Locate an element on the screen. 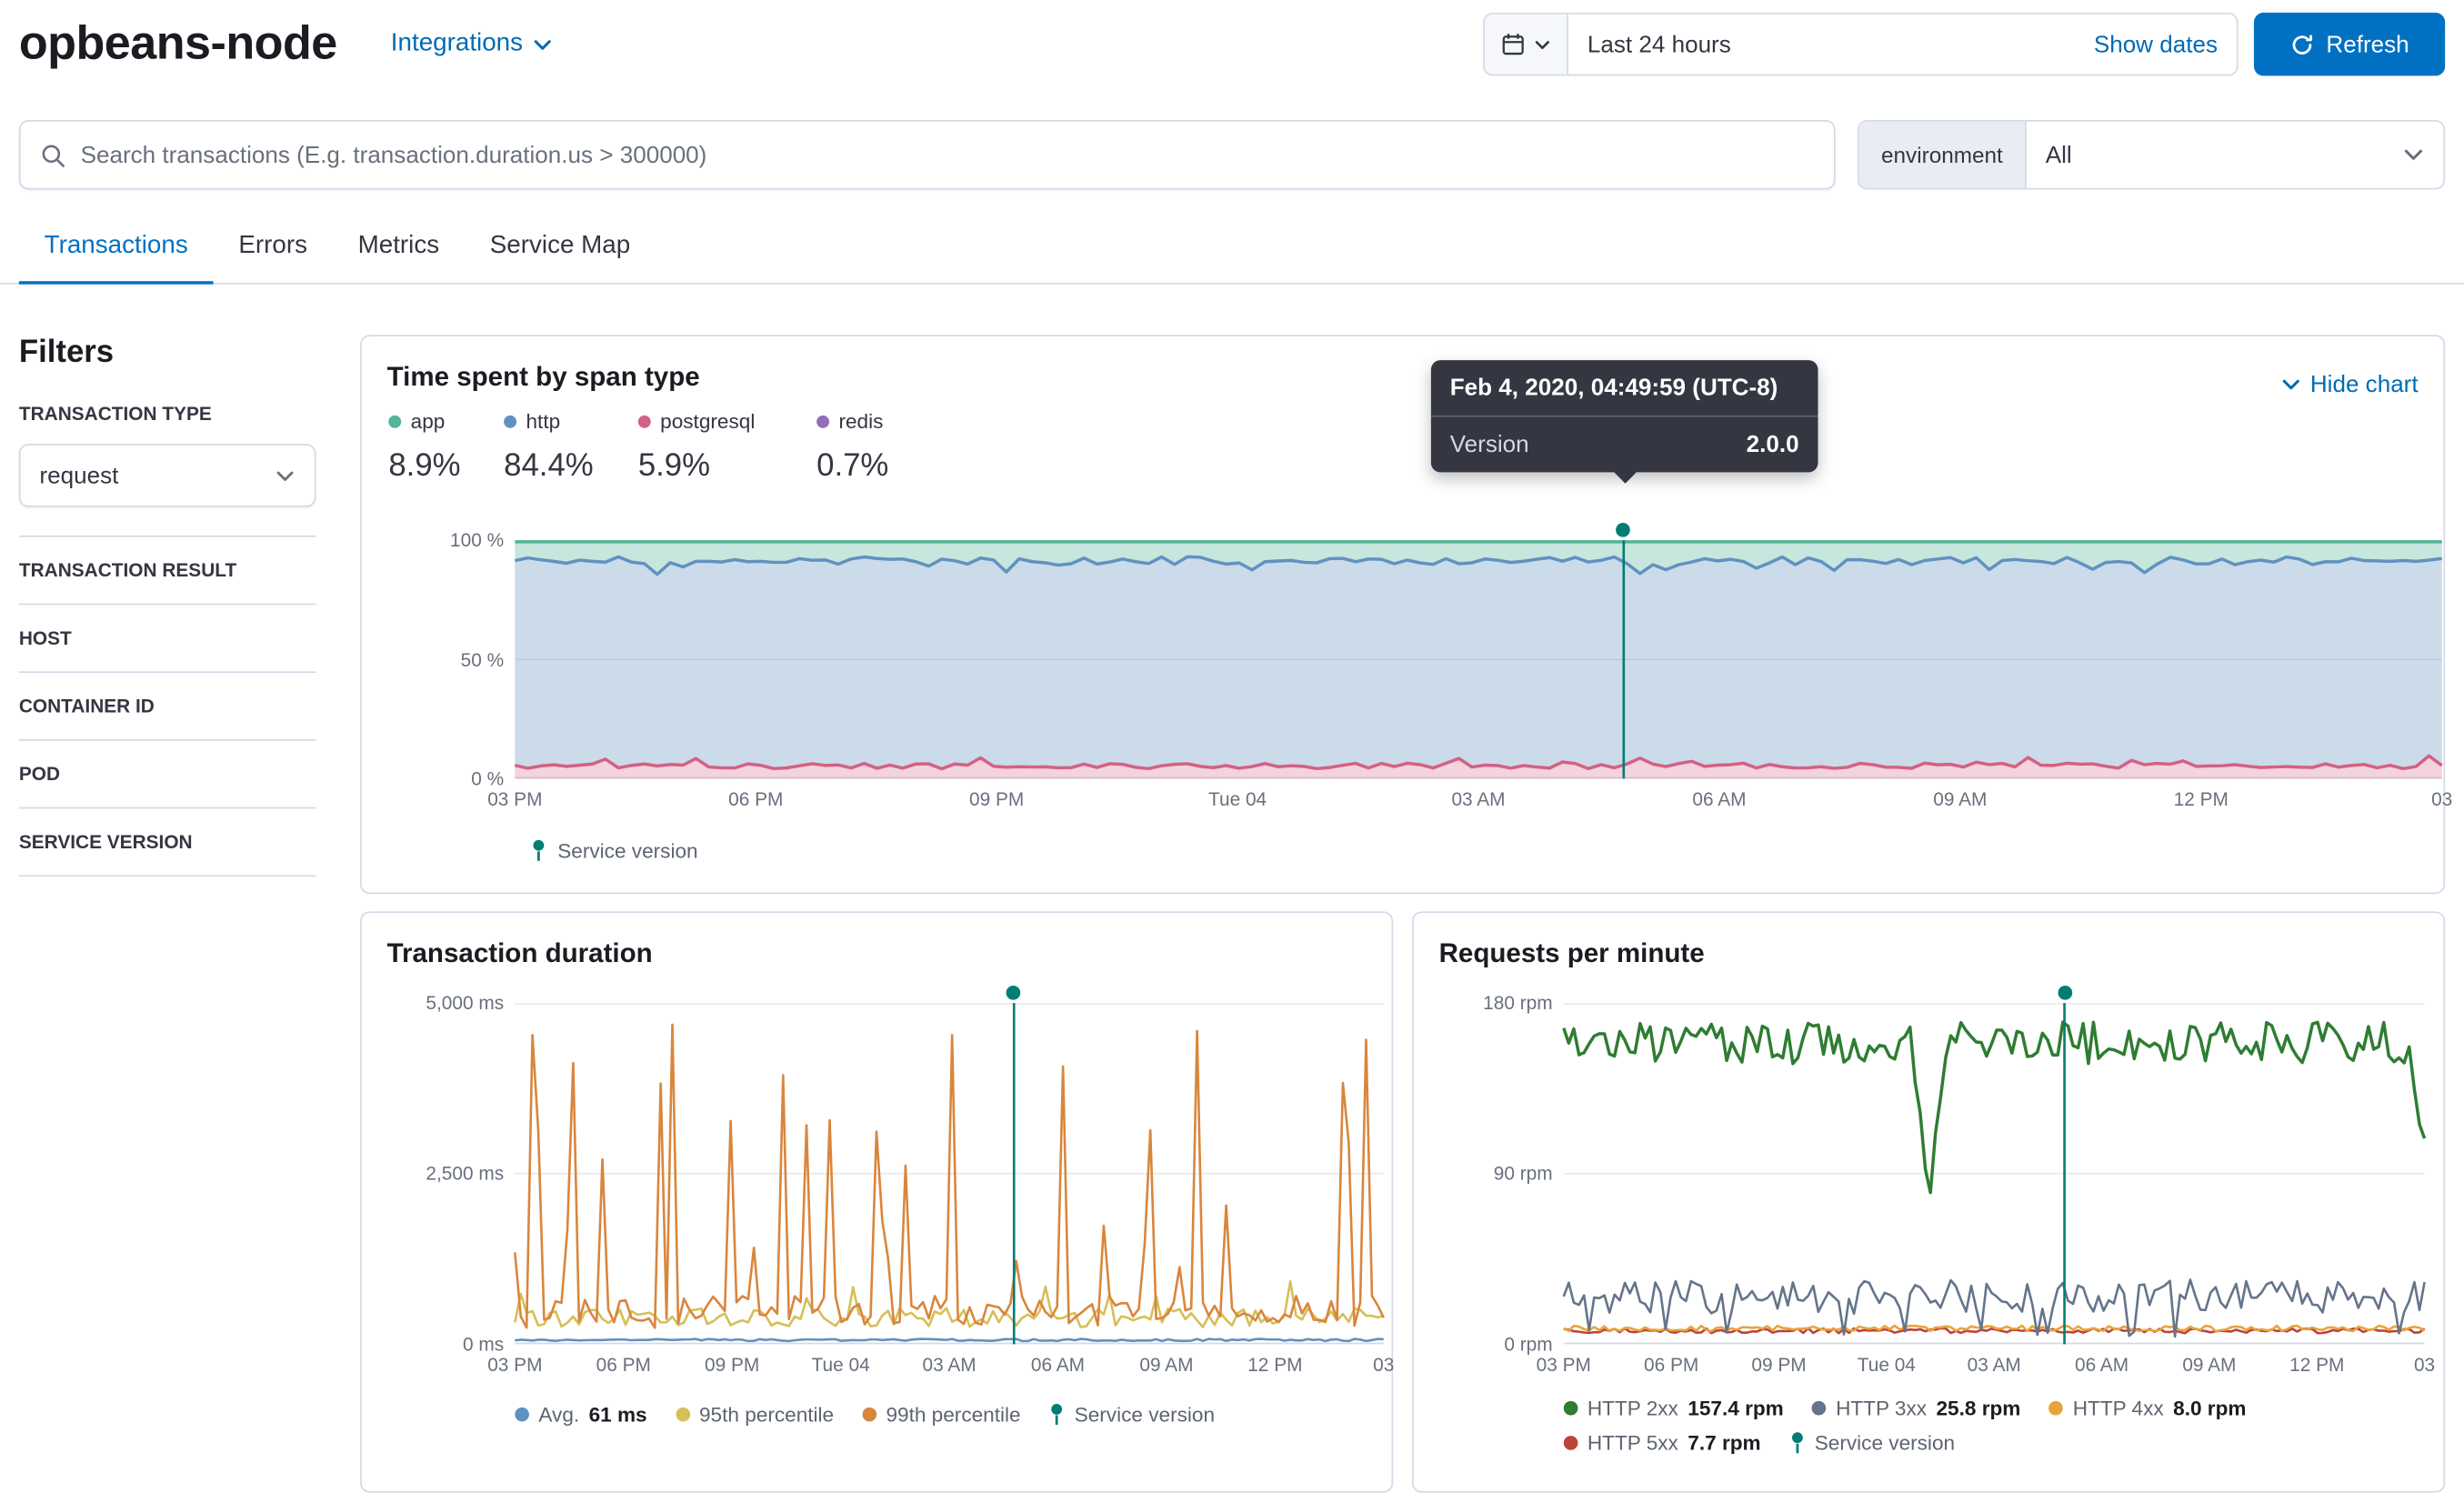 The height and width of the screenshot is (1493, 2464). tooltip-label: Version is located at coordinates (1489, 444).